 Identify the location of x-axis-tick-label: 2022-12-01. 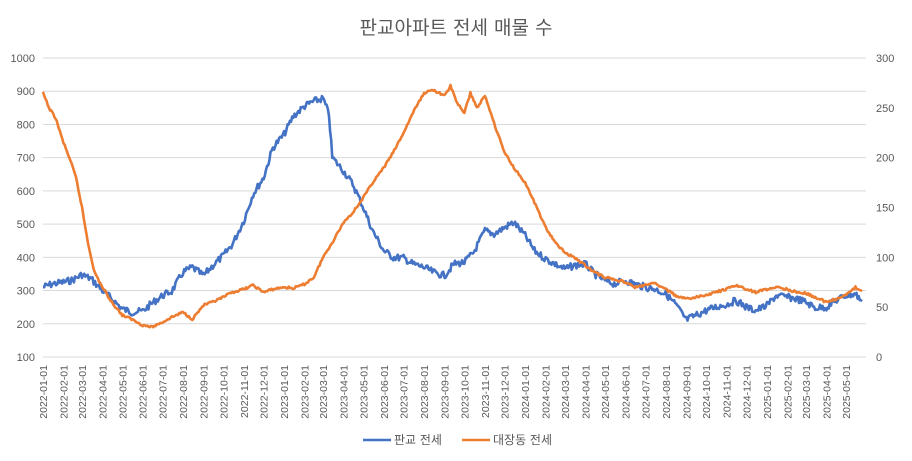
(265, 392).